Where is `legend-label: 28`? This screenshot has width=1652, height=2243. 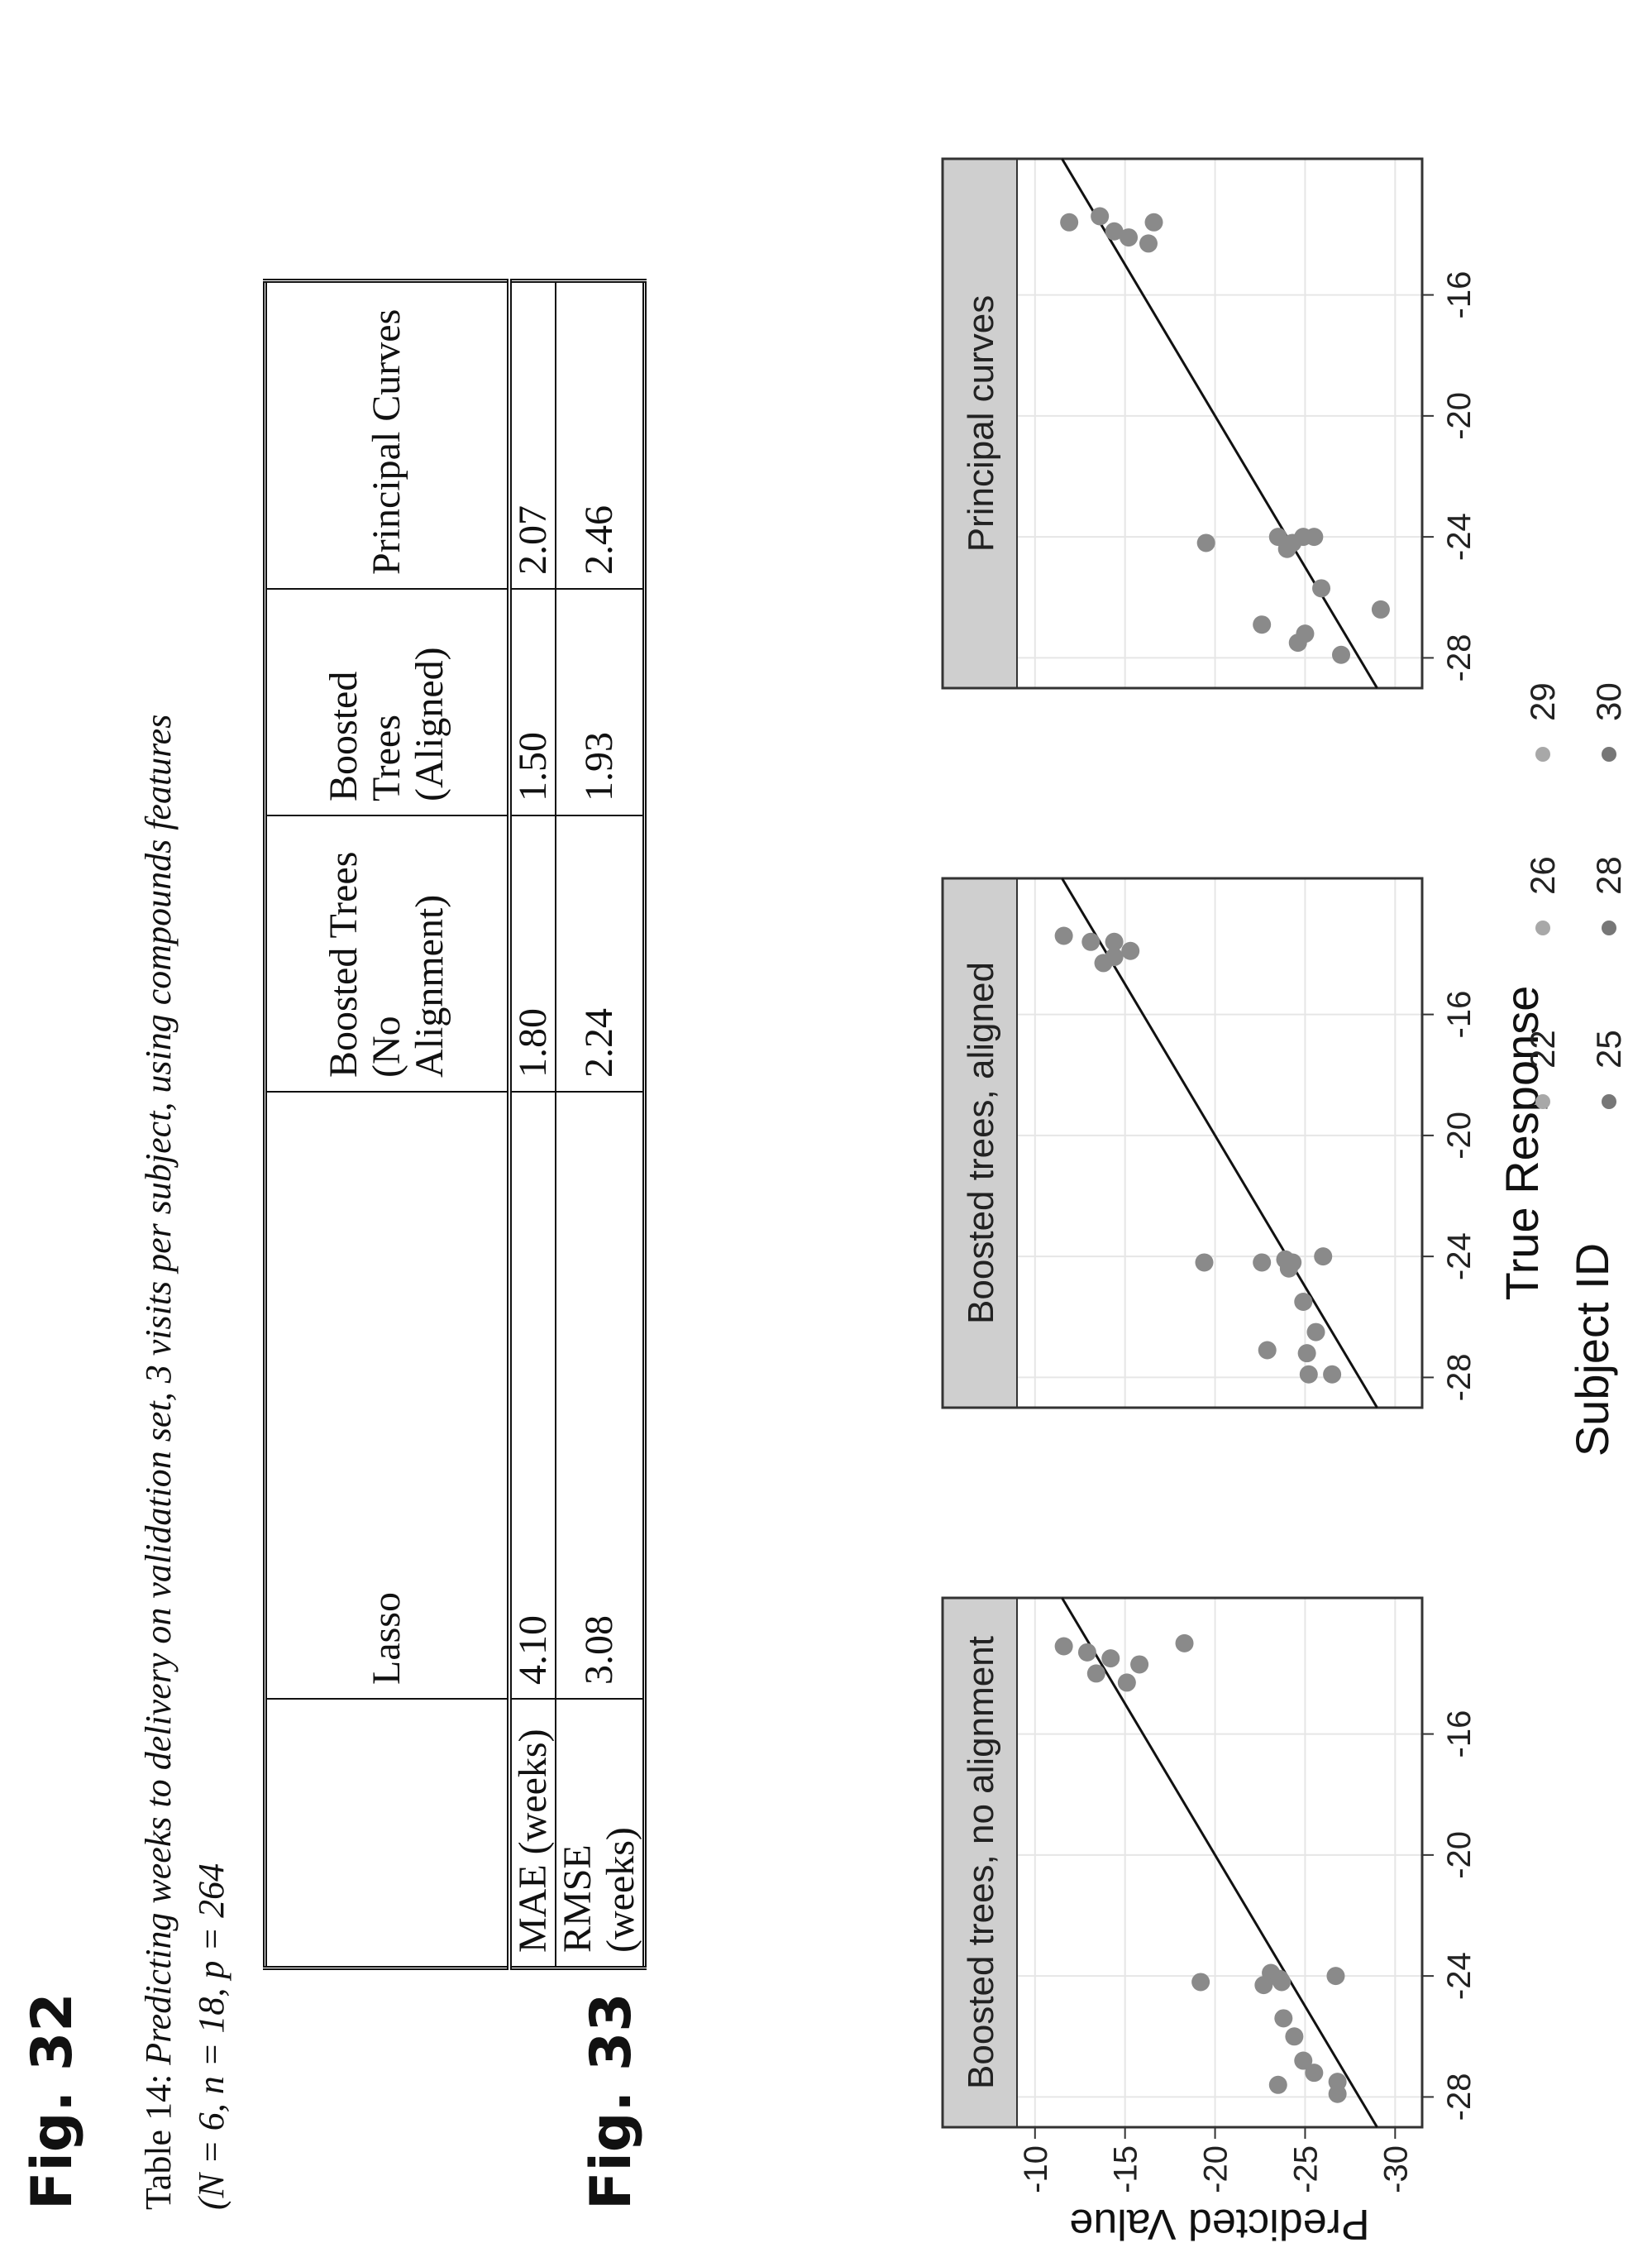 legend-label: 28 is located at coordinates (1609, 875).